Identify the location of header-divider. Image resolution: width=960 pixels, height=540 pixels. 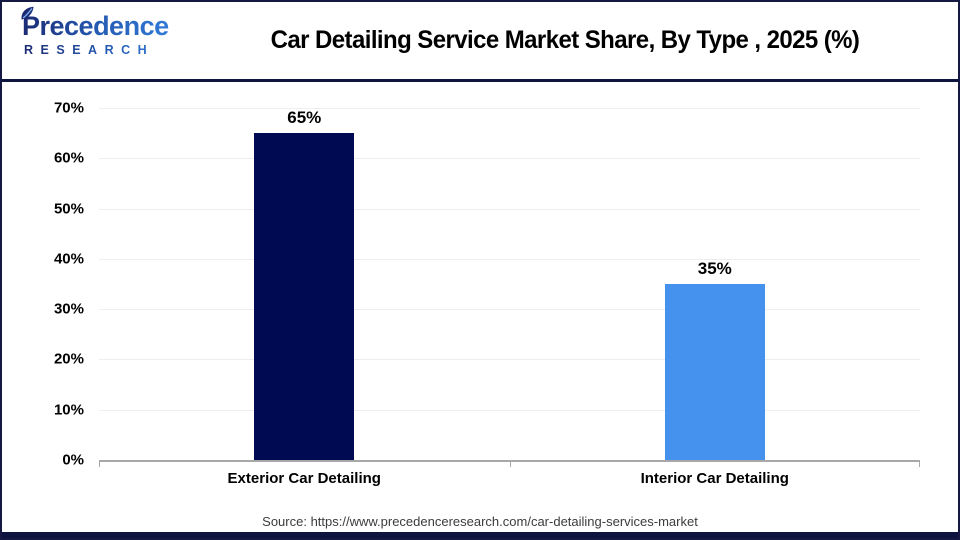
(480, 80).